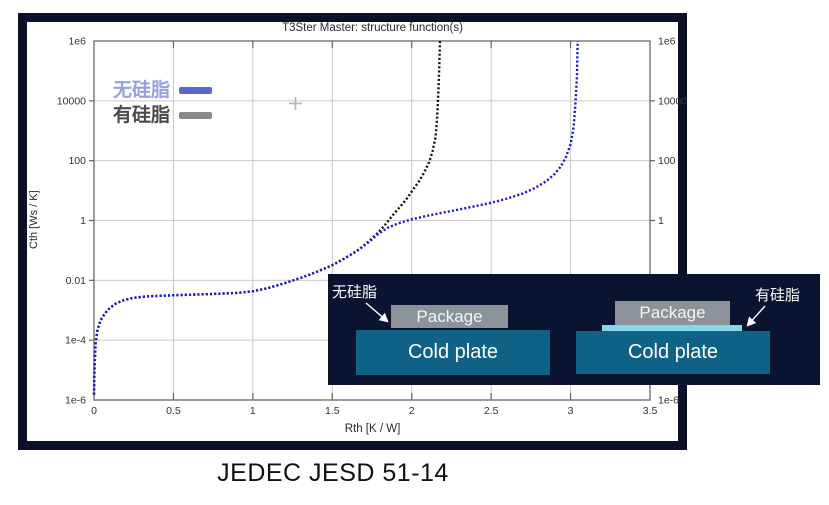  What do you see at coordinates (142, 115) in the screenshot?
I see `legend-label-with-grease: 有硅脂` at bounding box center [142, 115].